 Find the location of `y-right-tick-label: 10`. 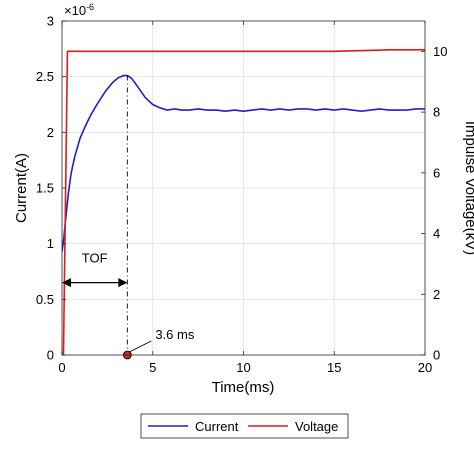

y-right-tick-label: 10 is located at coordinates (440, 51).